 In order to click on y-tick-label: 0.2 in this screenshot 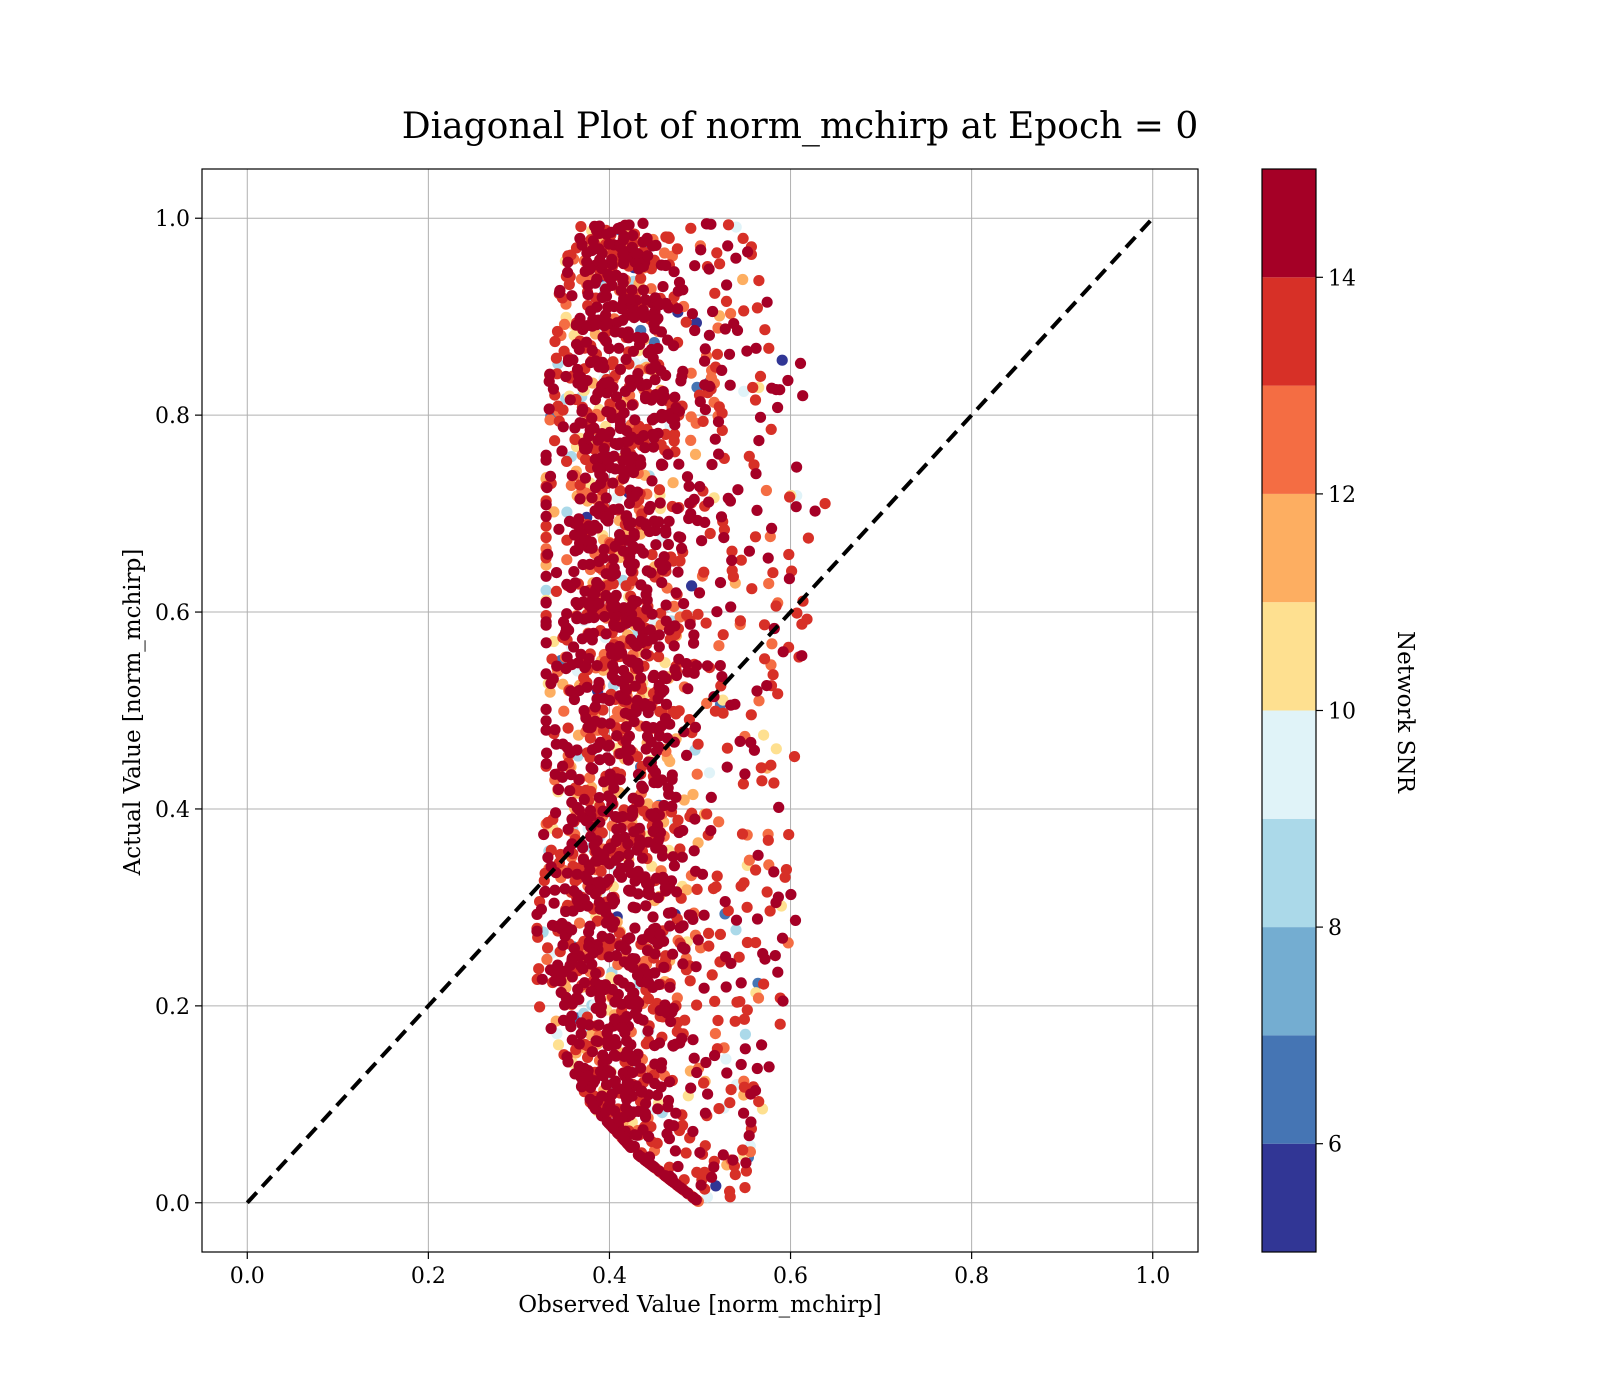, I will do `click(172, 1007)`.